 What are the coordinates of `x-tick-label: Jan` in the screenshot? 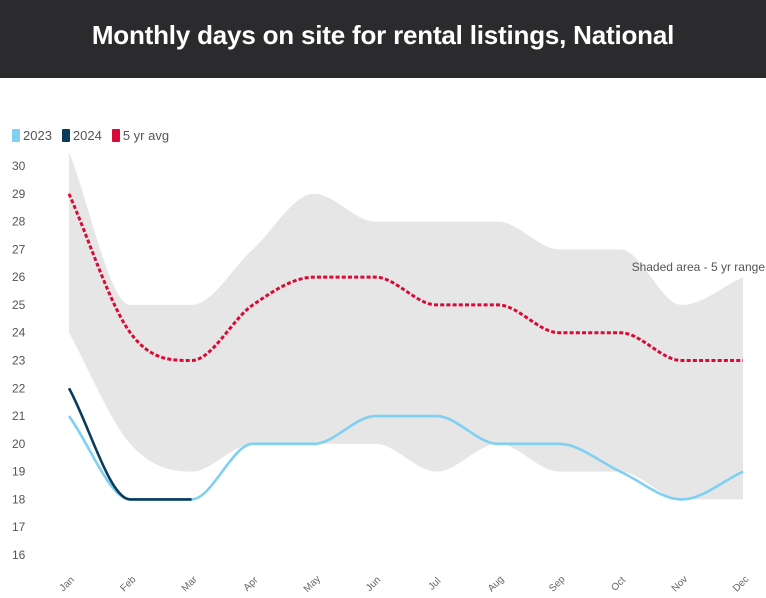 It's located at (67, 584).